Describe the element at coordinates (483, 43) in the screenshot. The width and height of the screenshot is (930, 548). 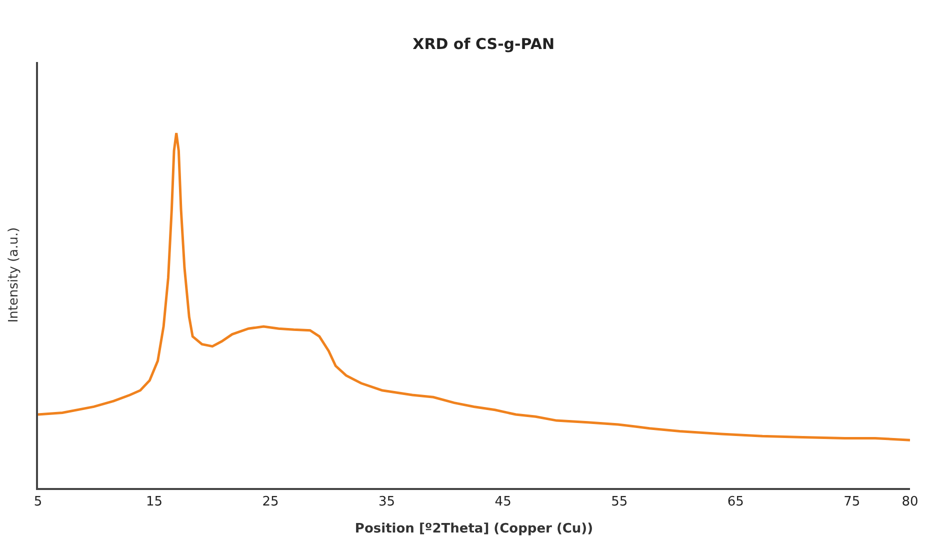
I see `chart-title: XRD of CS-g-PAN` at that location.